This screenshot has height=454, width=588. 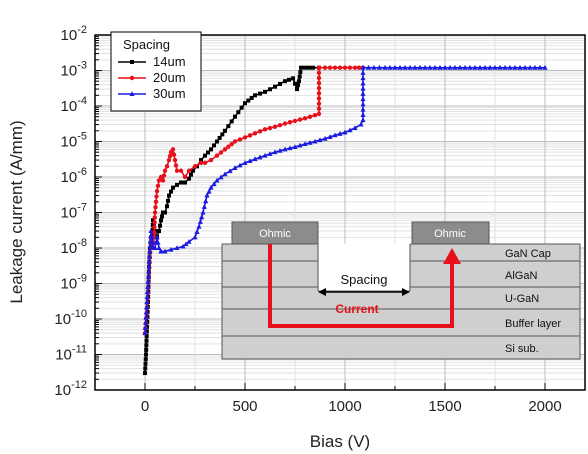 I want to click on y-tick-label: 10⁻¹¹, so click(x=71, y=354).